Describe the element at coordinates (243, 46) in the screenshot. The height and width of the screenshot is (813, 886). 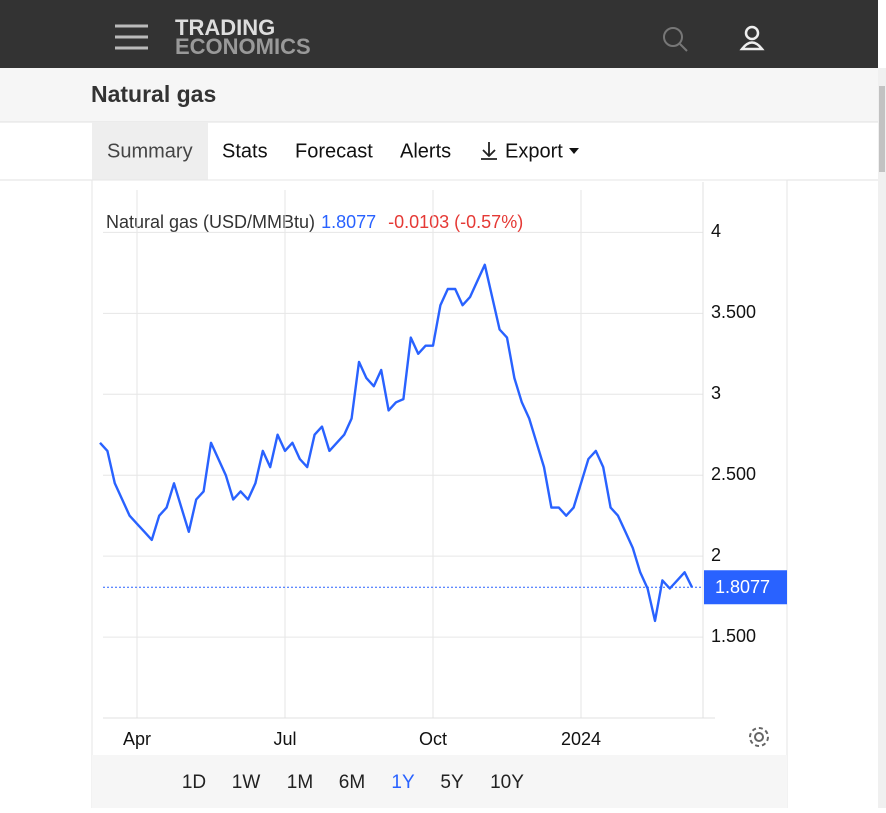
I see `logo: ECONOMICS` at that location.